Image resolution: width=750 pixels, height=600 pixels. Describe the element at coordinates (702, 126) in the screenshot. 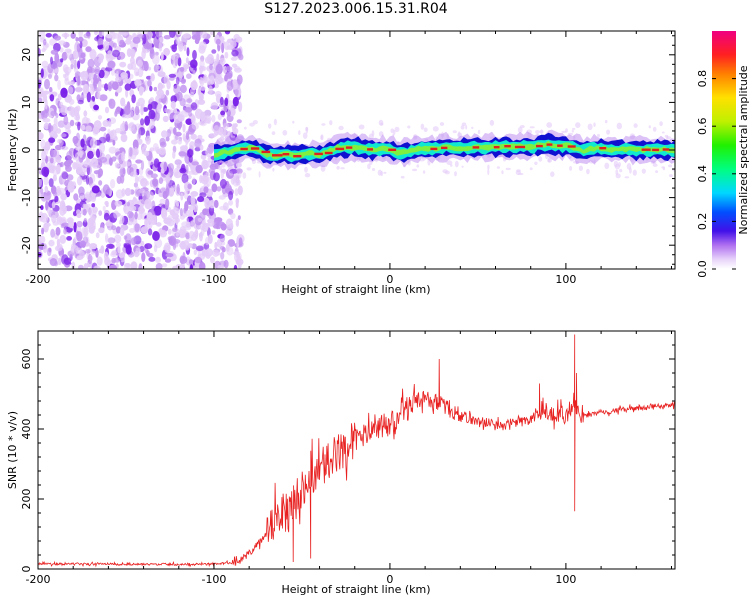

I see `colorbar-tick-label: 0.6` at that location.